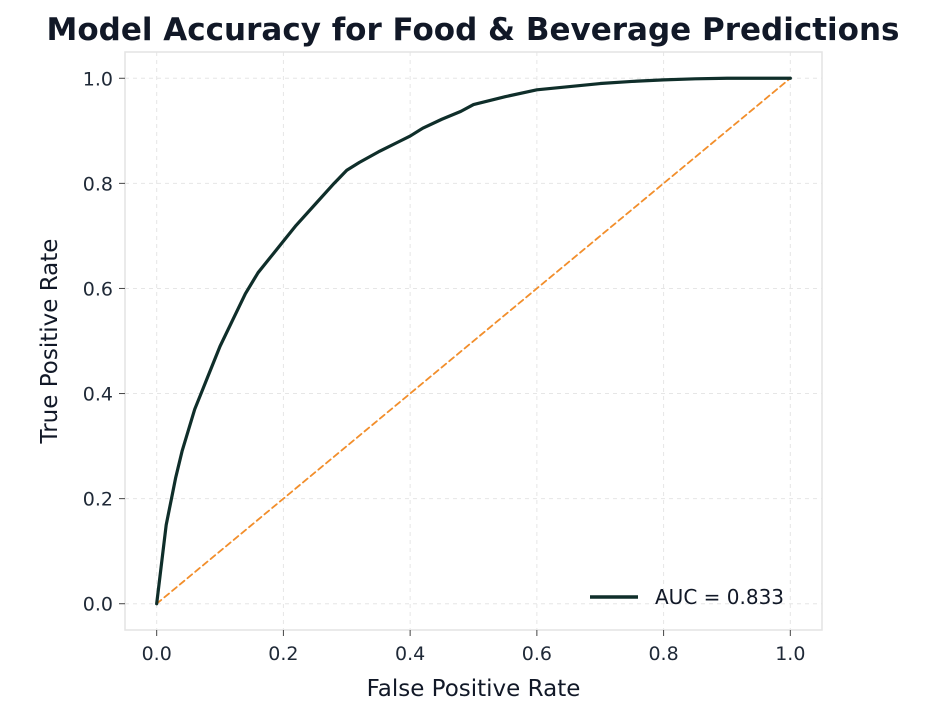  What do you see at coordinates (719, 597) in the screenshot?
I see `legend-label: AUC = 0.833` at bounding box center [719, 597].